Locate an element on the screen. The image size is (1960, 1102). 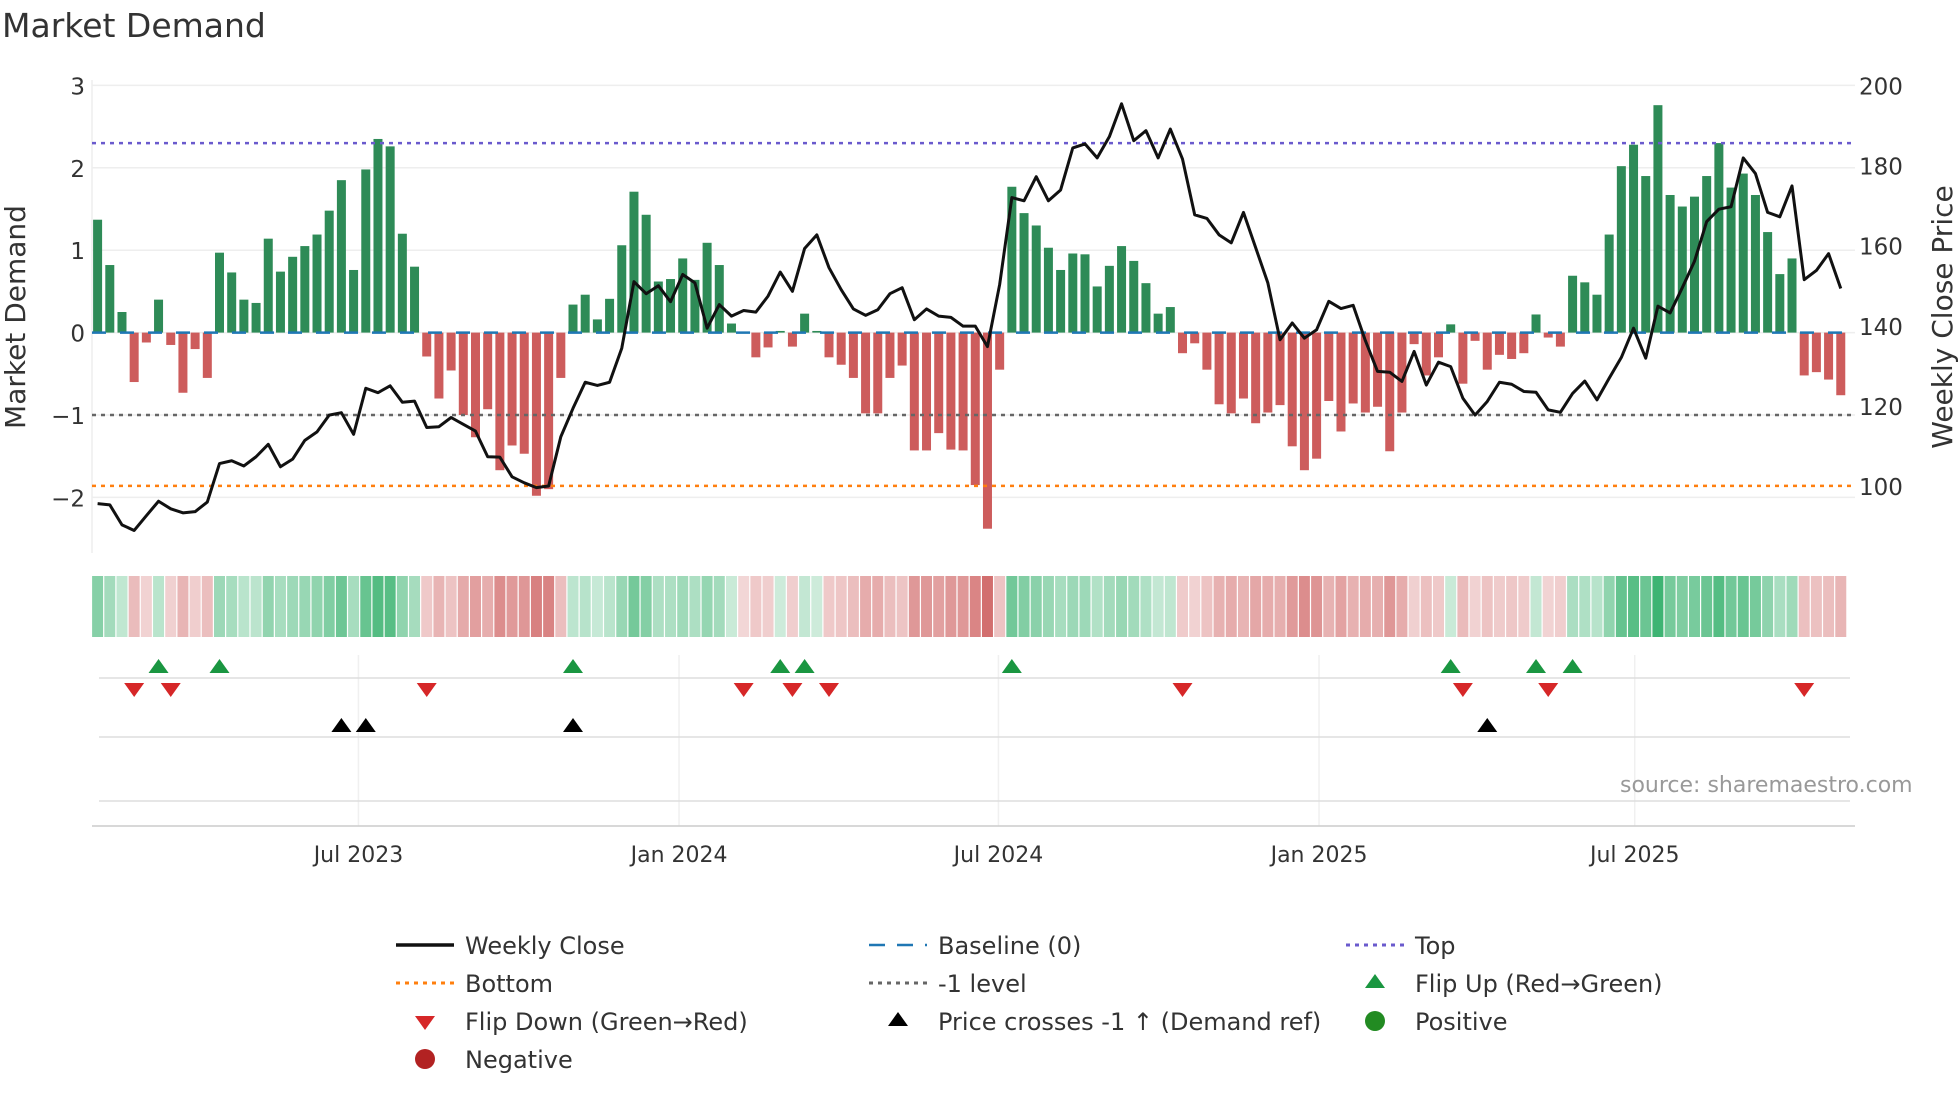
y-axis-title: Market Demand is located at coordinates (16, 317).